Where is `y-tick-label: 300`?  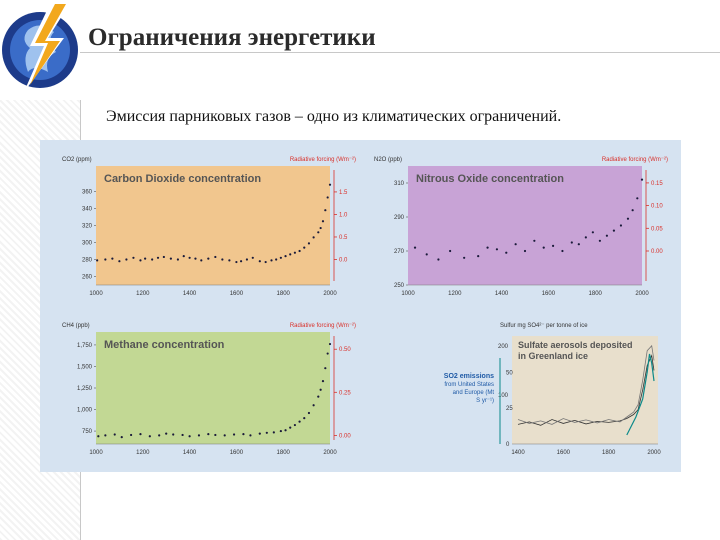 y-tick-label: 300 is located at coordinates (87, 244).